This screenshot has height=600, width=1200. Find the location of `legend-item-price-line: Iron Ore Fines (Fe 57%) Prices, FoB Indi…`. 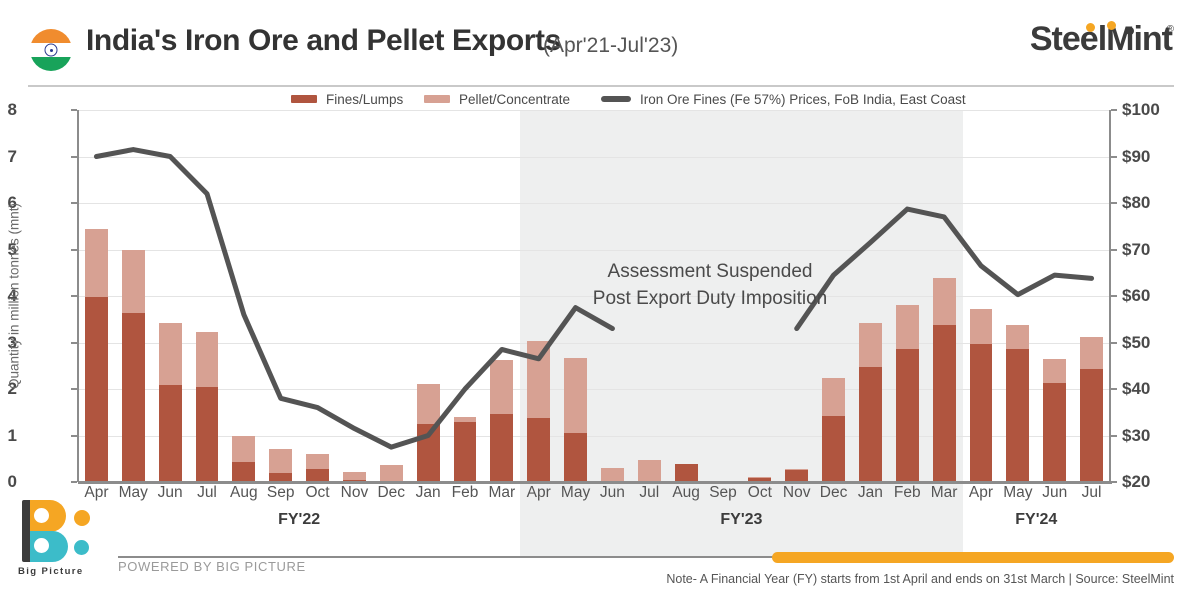

legend-item-price-line: Iron Ore Fines (Fe 57%) Prices, FoB Indi… is located at coordinates (783, 99).